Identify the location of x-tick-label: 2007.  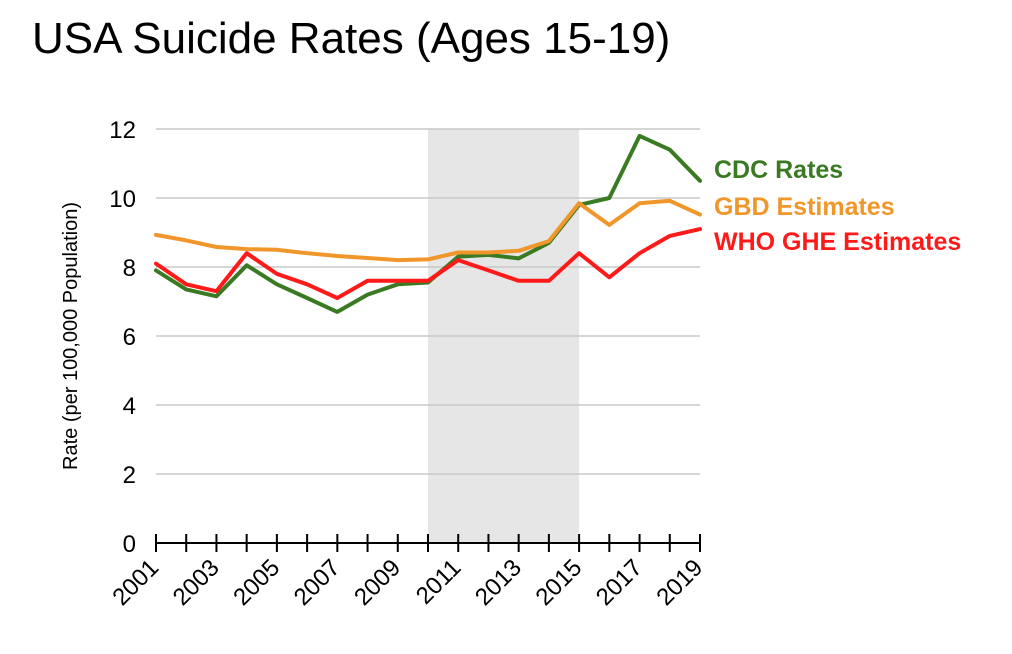
(317, 582).